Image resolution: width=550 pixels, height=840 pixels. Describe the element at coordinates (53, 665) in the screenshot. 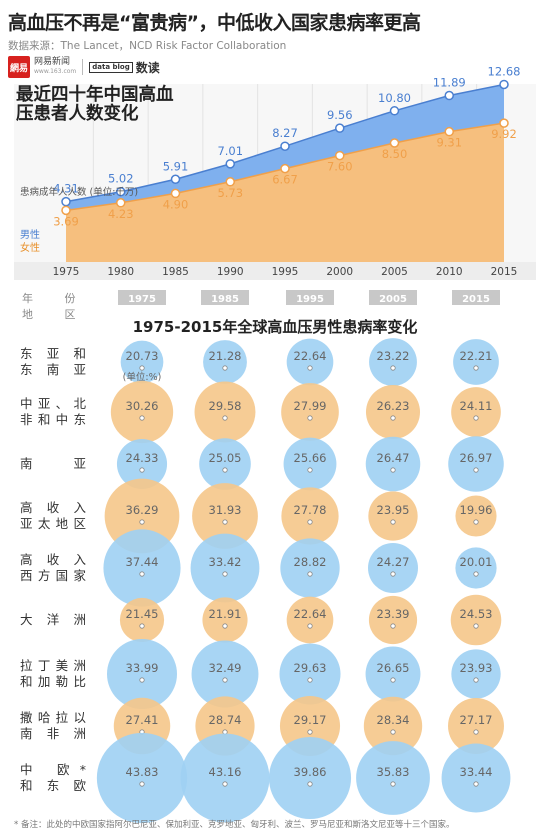

I see `region-label-line: 拉丁美洲` at that location.